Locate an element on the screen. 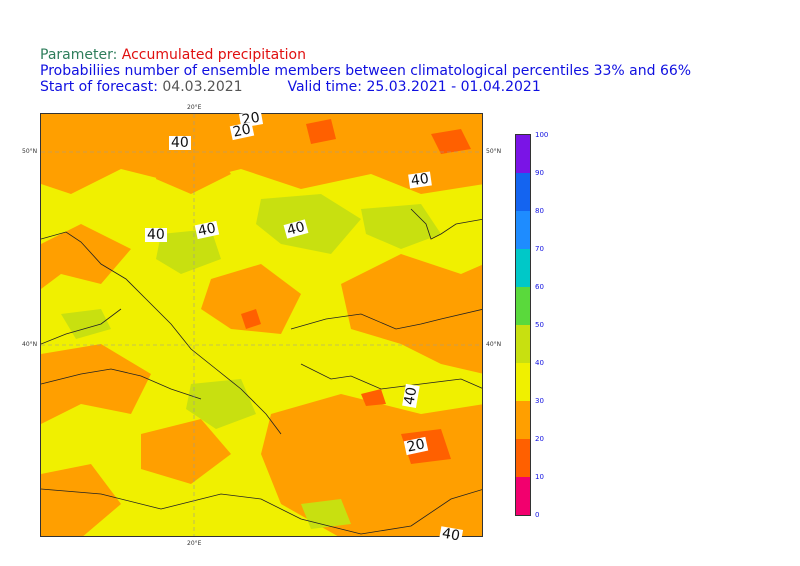 Image resolution: width=800 pixels, height=566 pixels. colorbar-tick-label: 10 is located at coordinates (539, 477).